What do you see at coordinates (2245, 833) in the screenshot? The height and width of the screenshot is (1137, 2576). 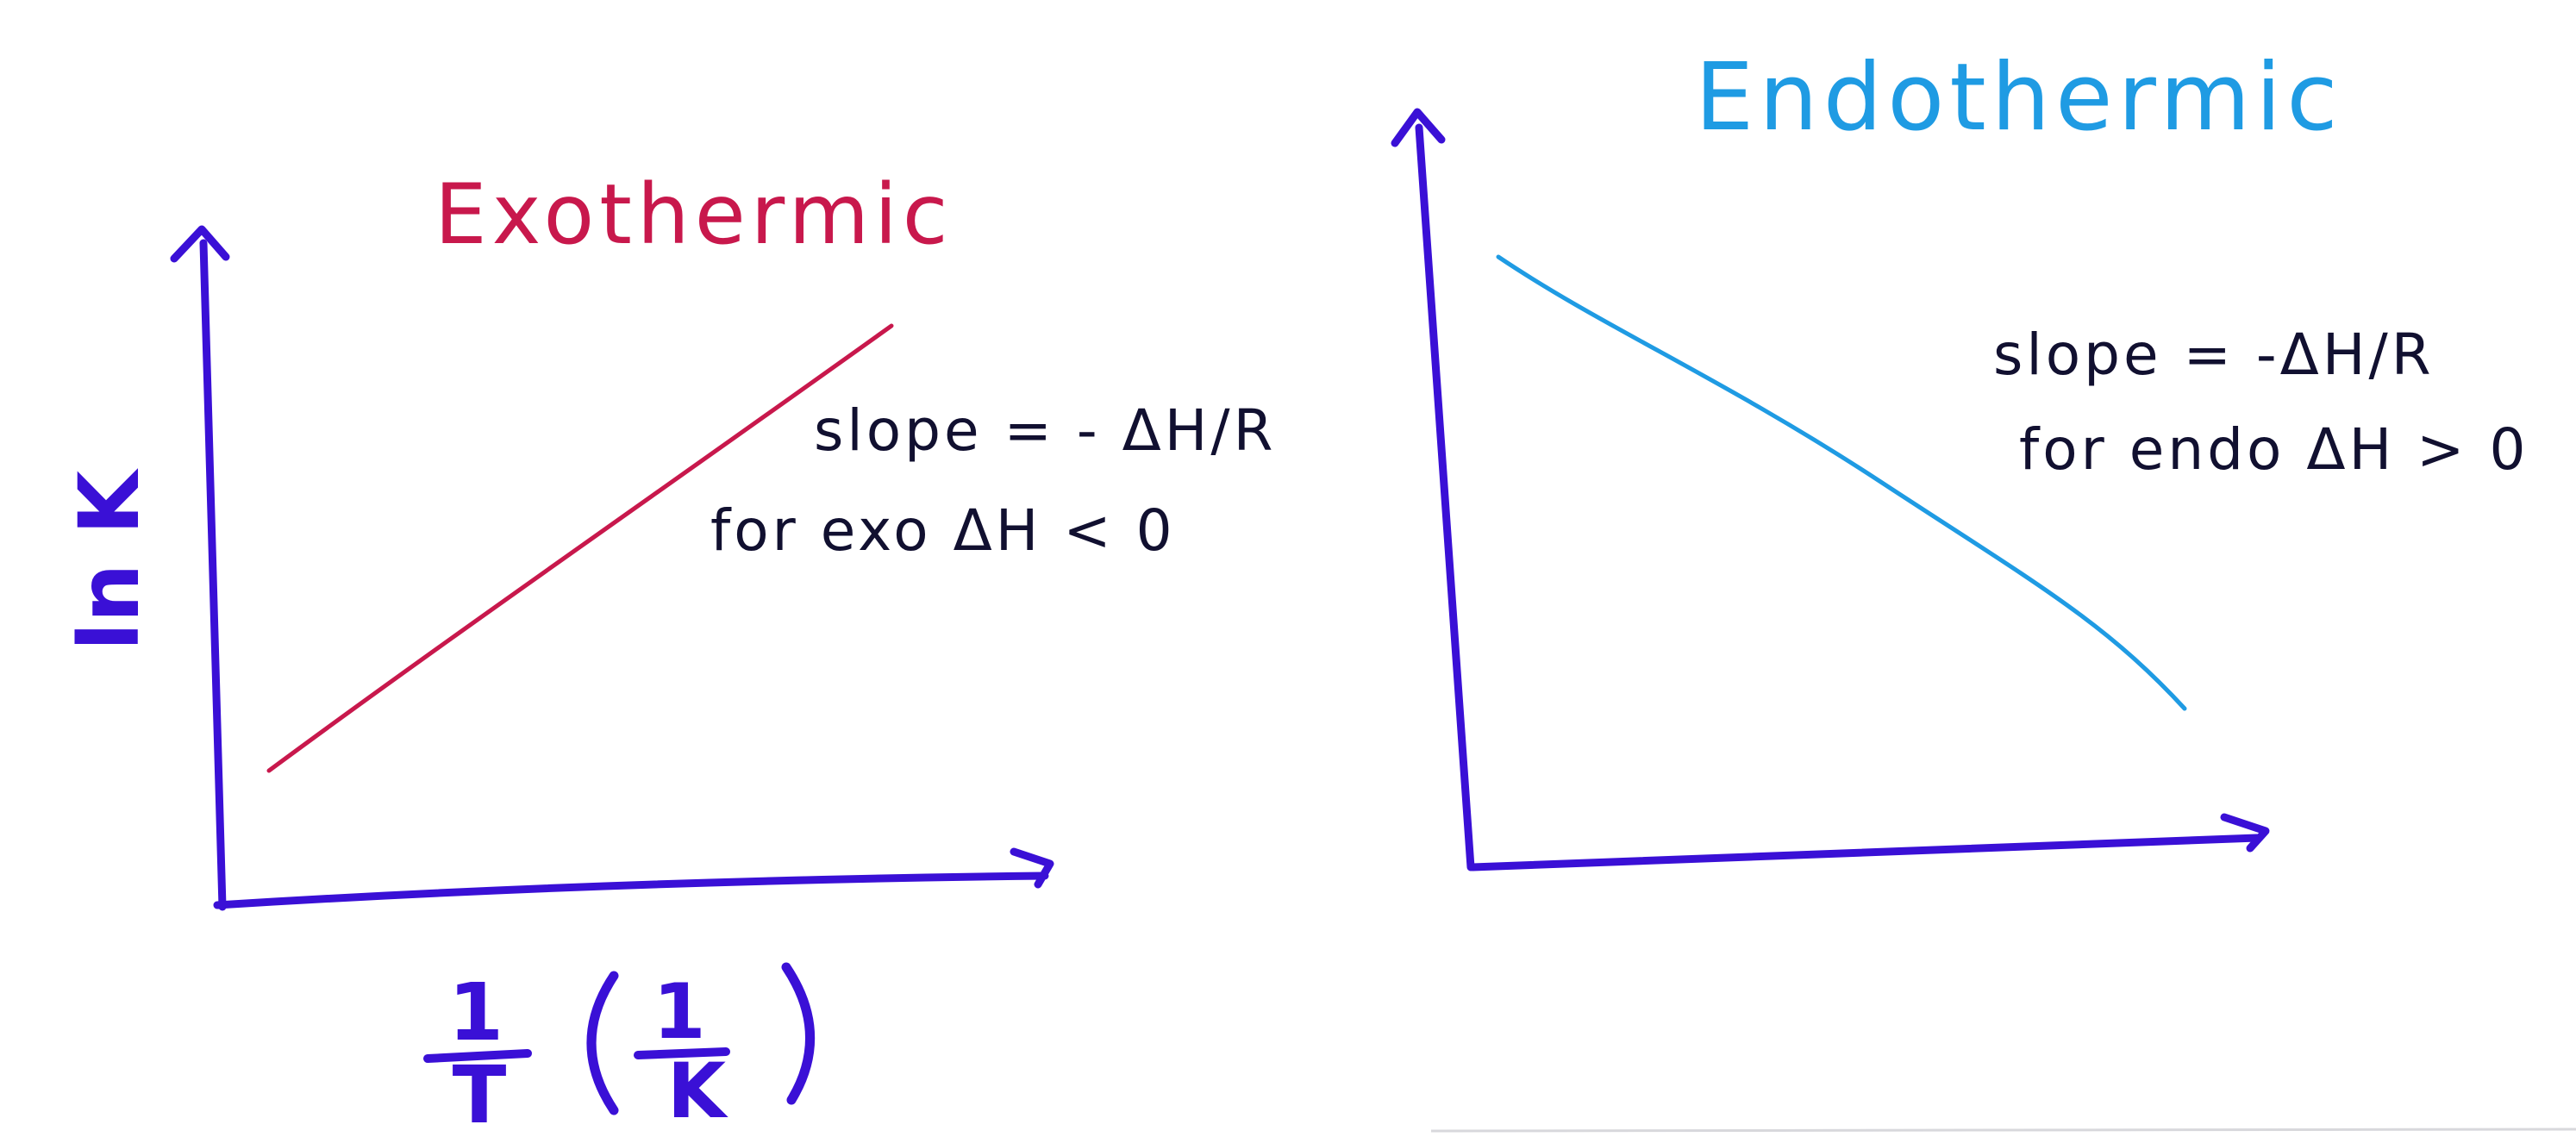 I see `endo-x-arrowhead` at bounding box center [2245, 833].